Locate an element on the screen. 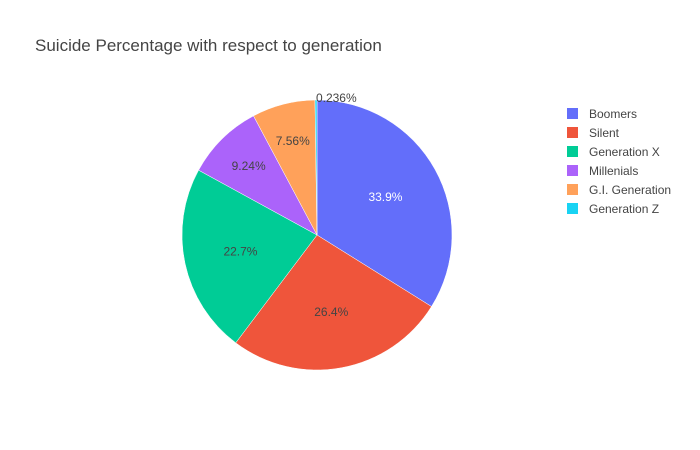  legend-label: Boomers is located at coordinates (613, 114).